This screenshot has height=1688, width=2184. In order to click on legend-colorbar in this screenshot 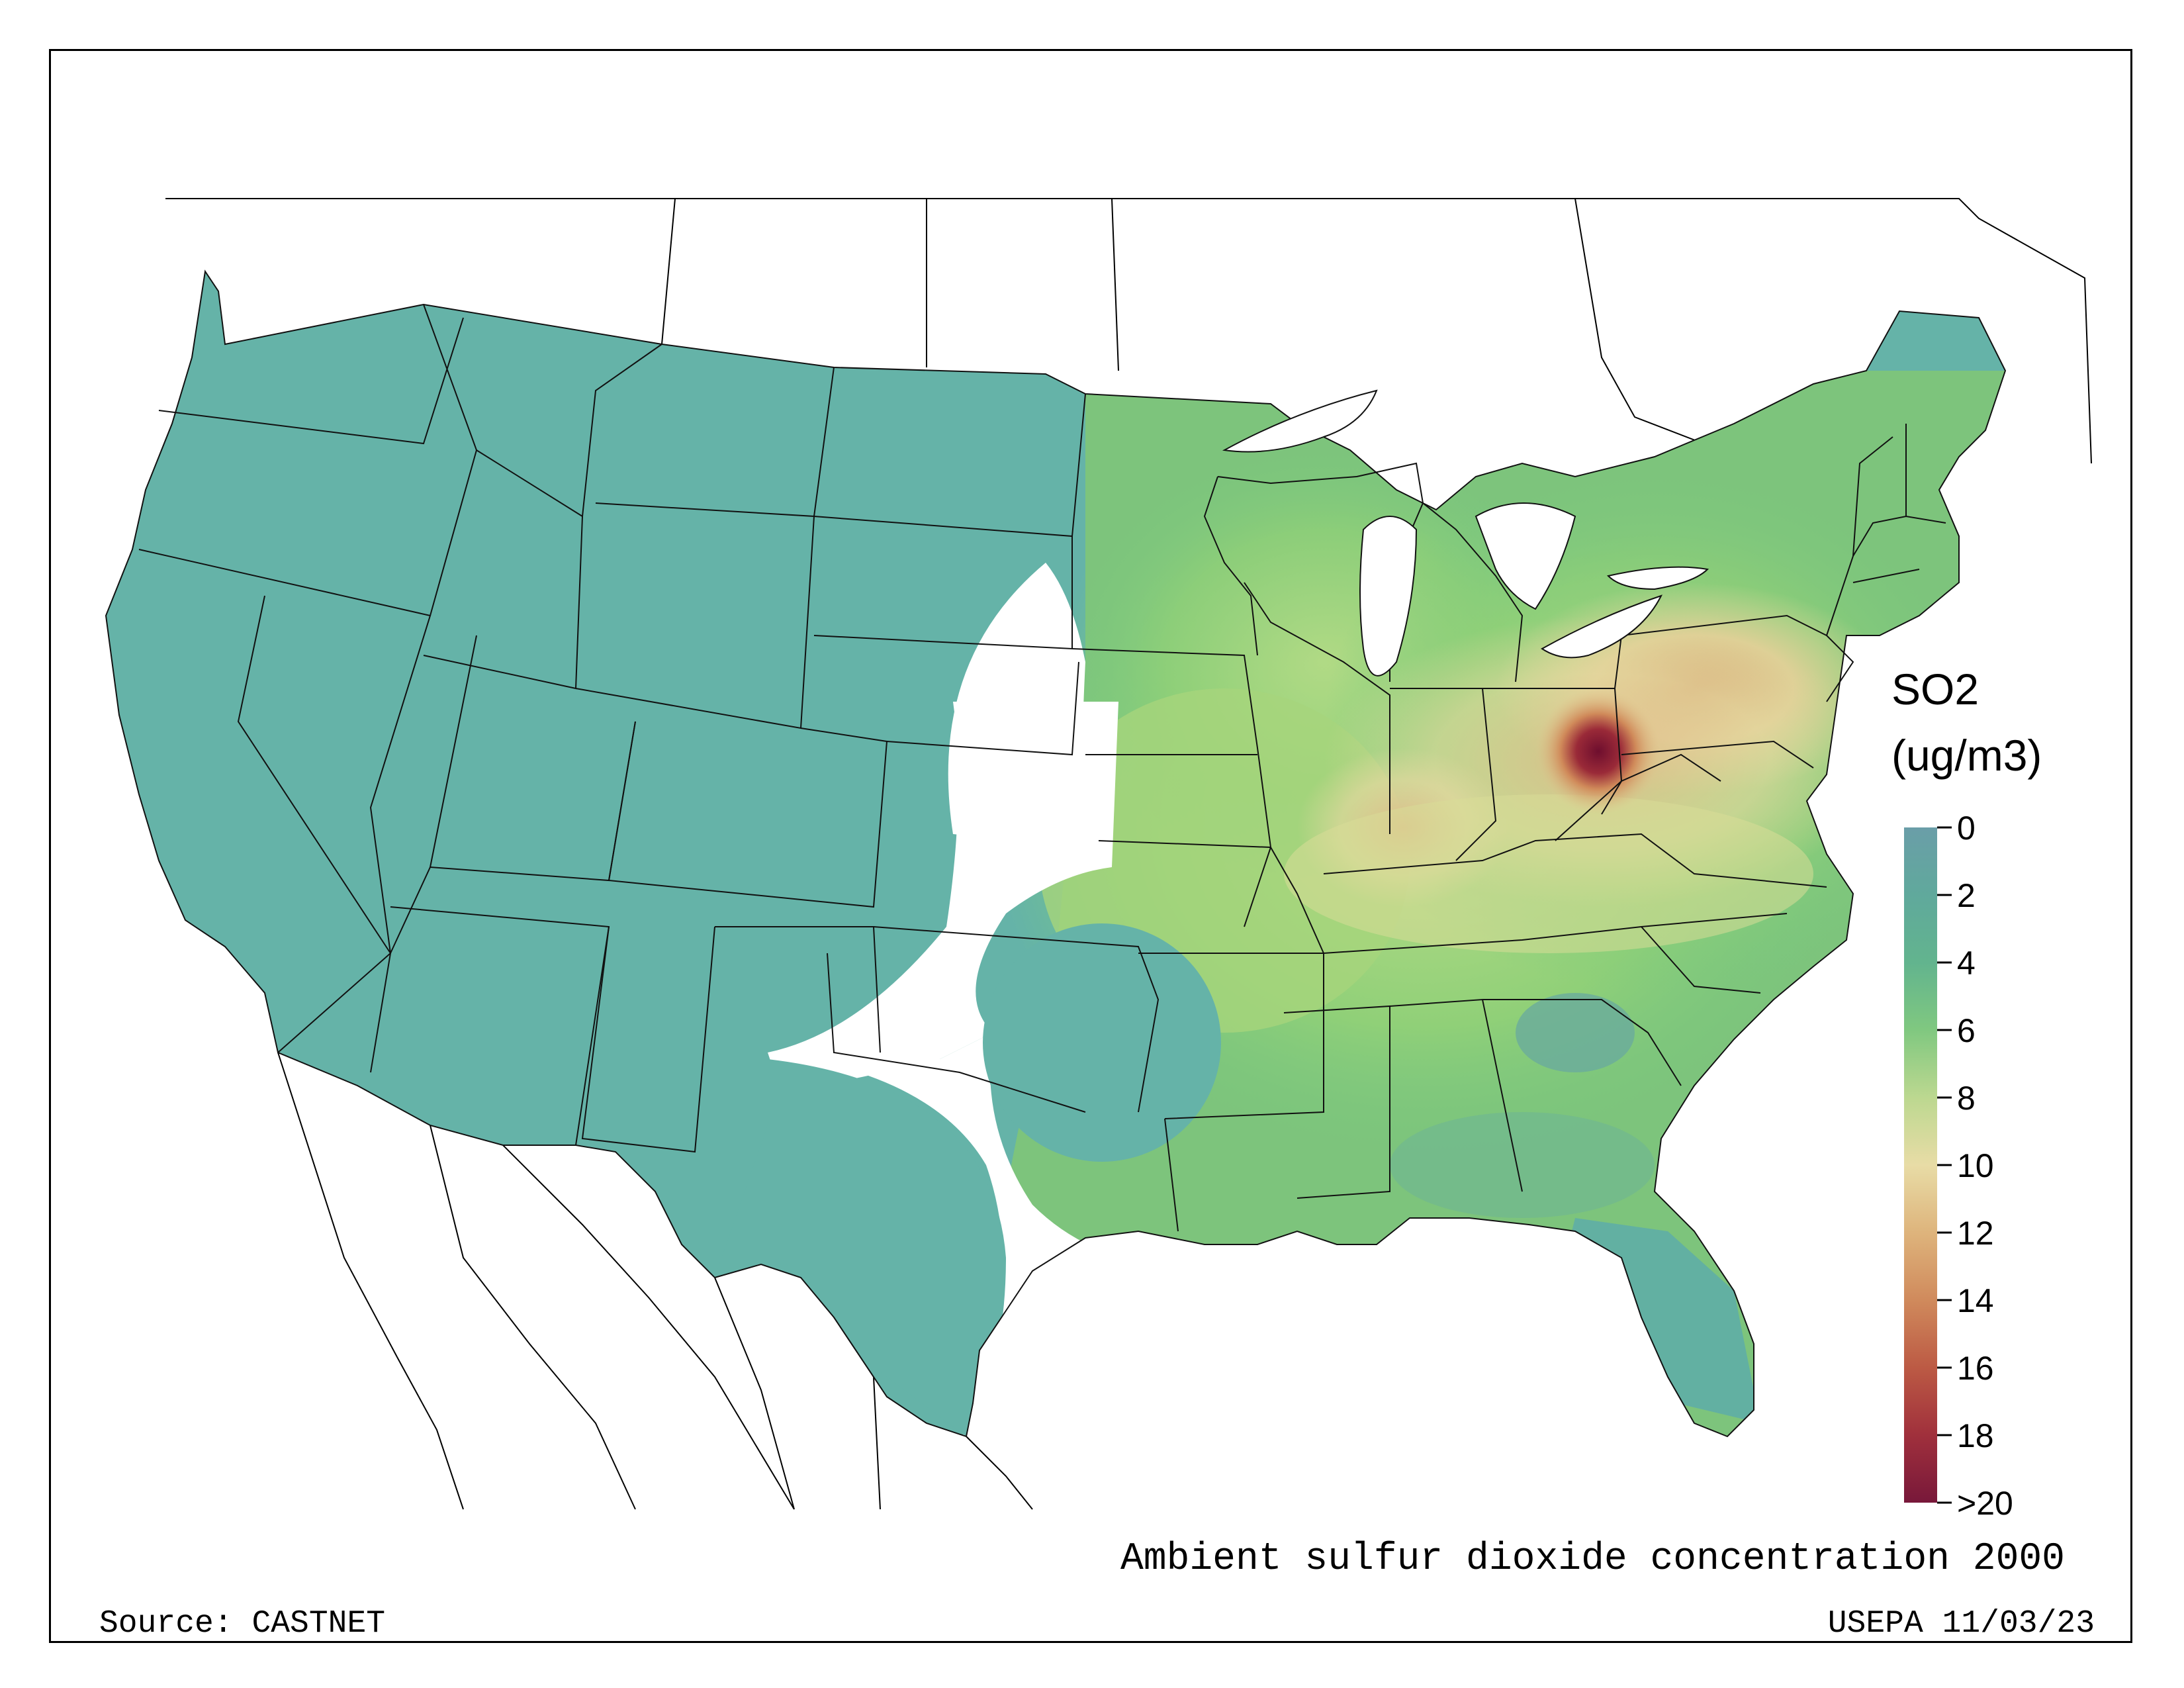, I will do `click(1920, 1165)`.